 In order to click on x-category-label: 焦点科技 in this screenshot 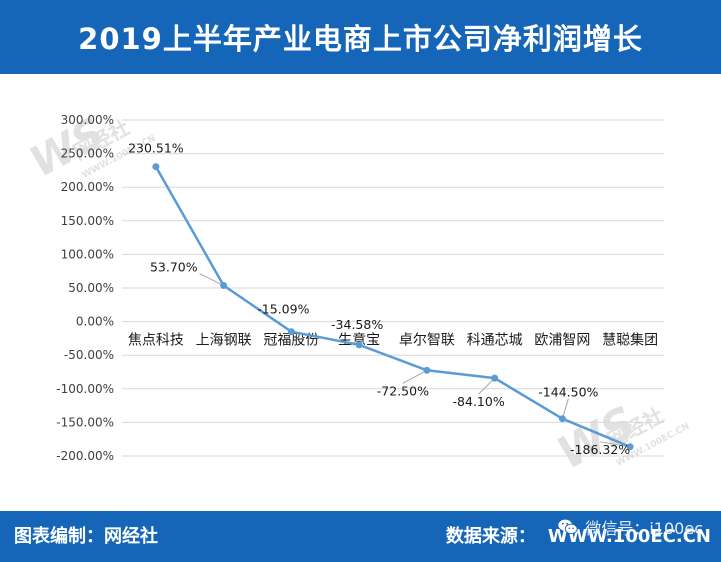, I will do `click(156, 341)`.